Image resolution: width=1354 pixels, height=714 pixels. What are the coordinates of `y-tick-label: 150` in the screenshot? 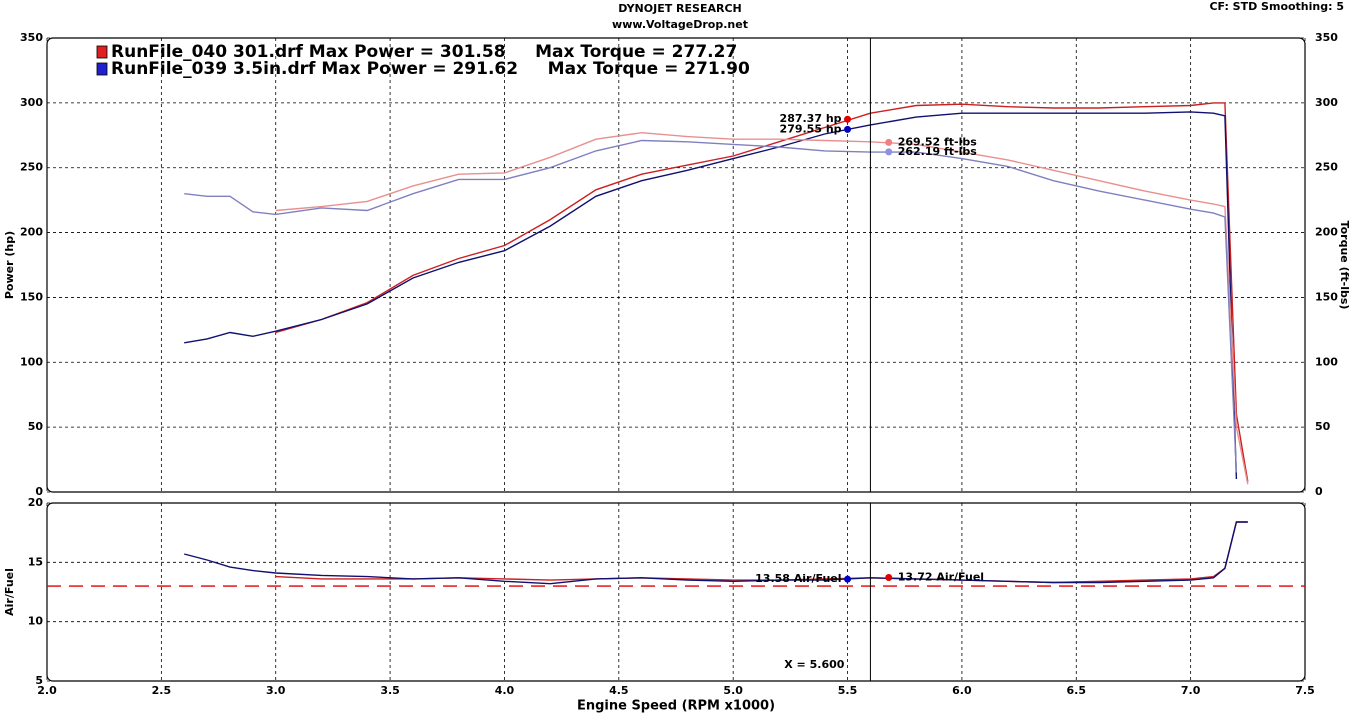 It's located at (31, 296).